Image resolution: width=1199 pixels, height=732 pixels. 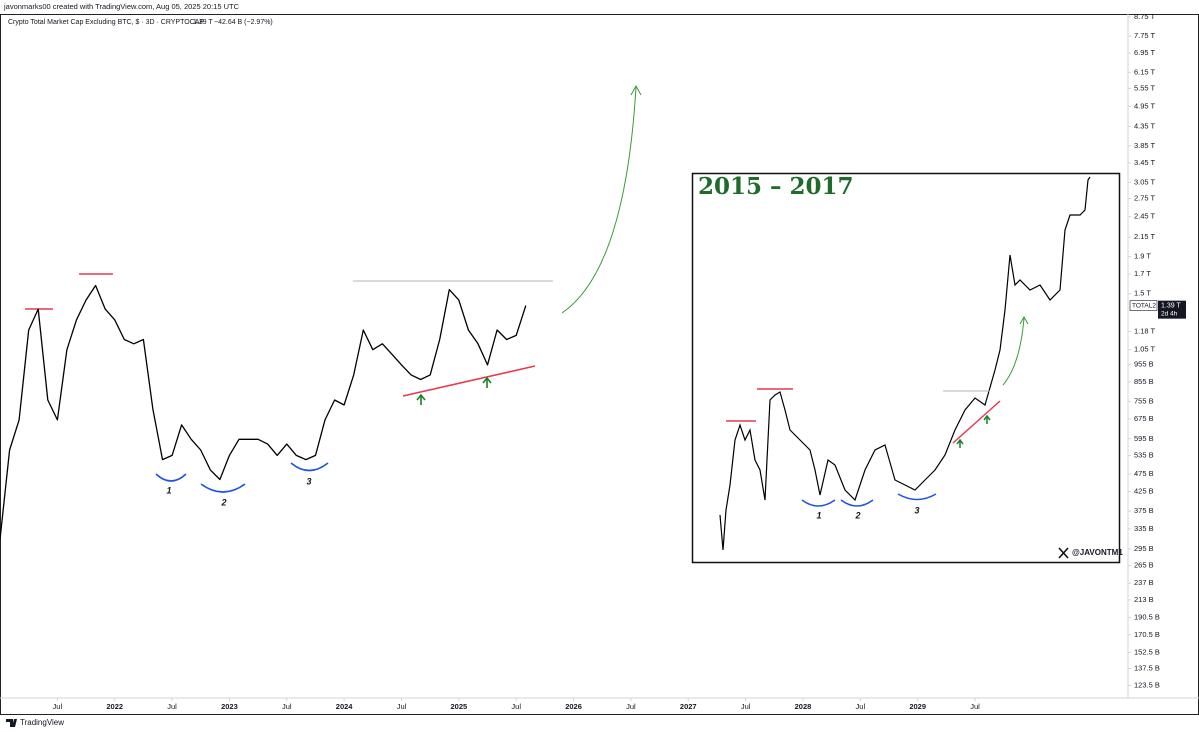 What do you see at coordinates (1144, 491) in the screenshot?
I see `y-tick-label: 425 B` at bounding box center [1144, 491].